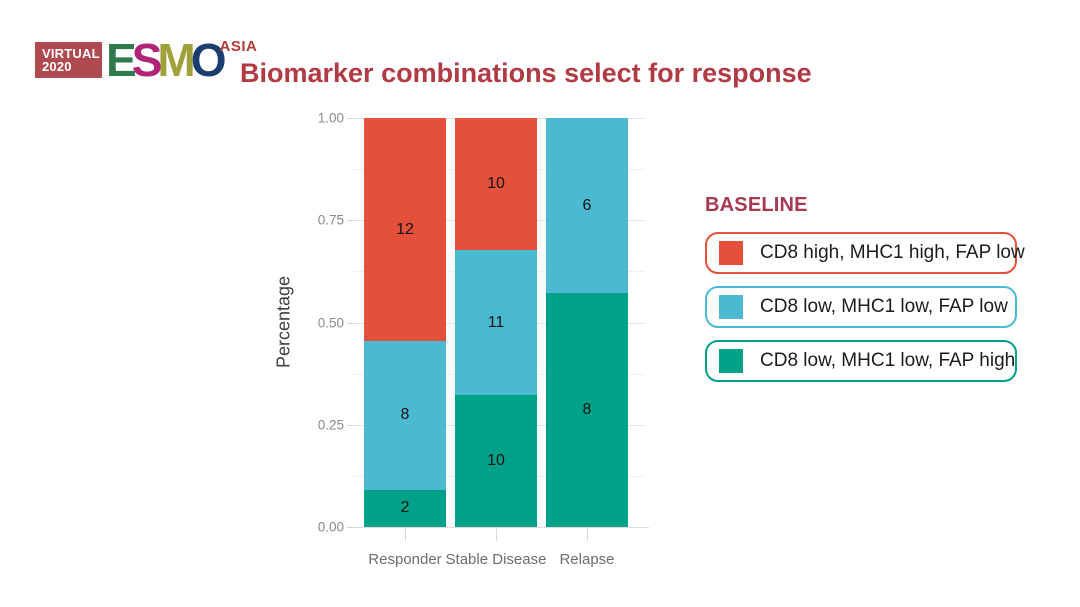 The width and height of the screenshot is (1080, 607). Describe the element at coordinates (208, 60) in the screenshot. I see `logo-letter-o: O` at that location.